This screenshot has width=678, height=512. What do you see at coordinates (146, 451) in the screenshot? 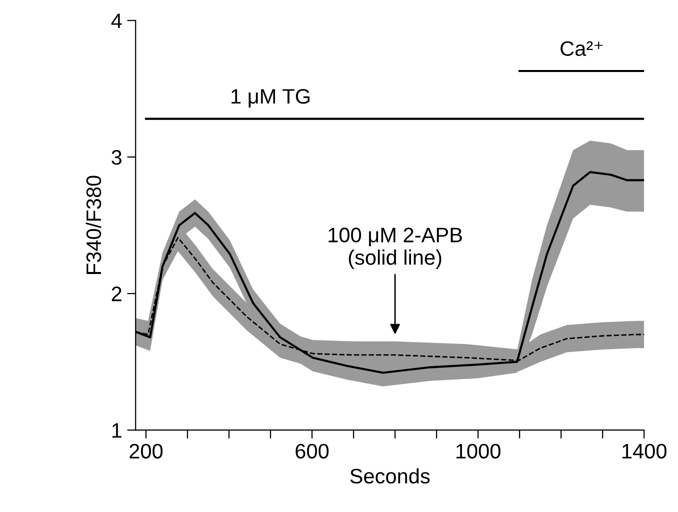
I see `x-tick-label: 200` at bounding box center [146, 451].